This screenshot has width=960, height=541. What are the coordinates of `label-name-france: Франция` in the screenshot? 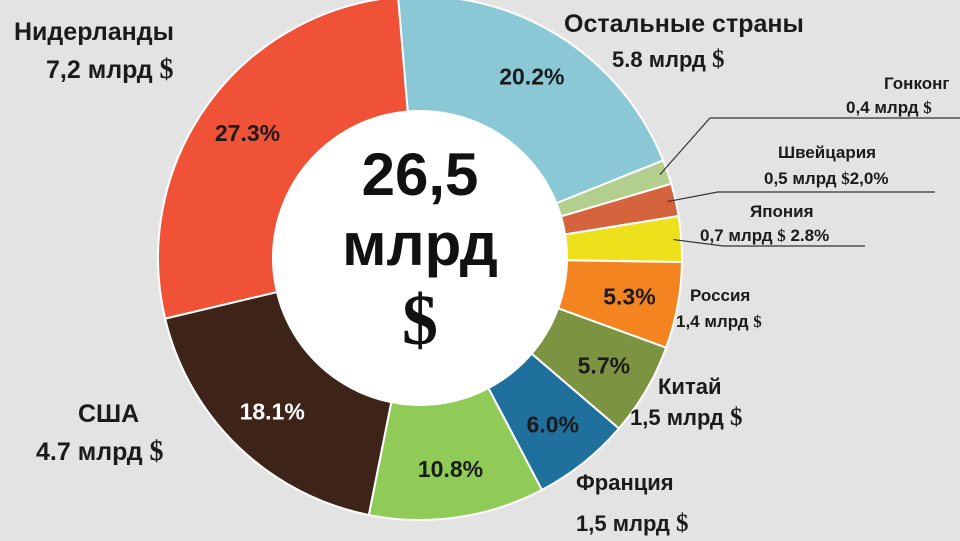 It's located at (625, 482).